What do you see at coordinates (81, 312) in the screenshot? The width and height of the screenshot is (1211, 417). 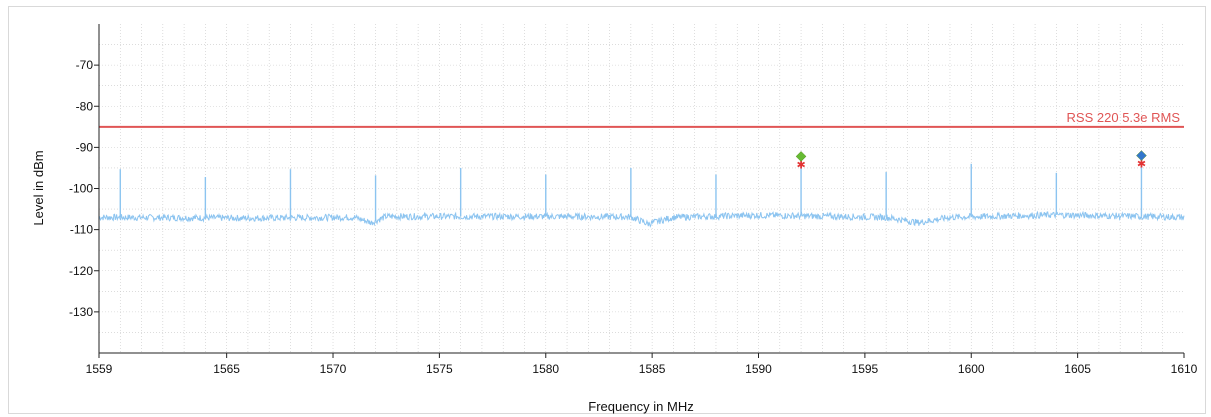 I see `y-tick-label: -130` at bounding box center [81, 312].